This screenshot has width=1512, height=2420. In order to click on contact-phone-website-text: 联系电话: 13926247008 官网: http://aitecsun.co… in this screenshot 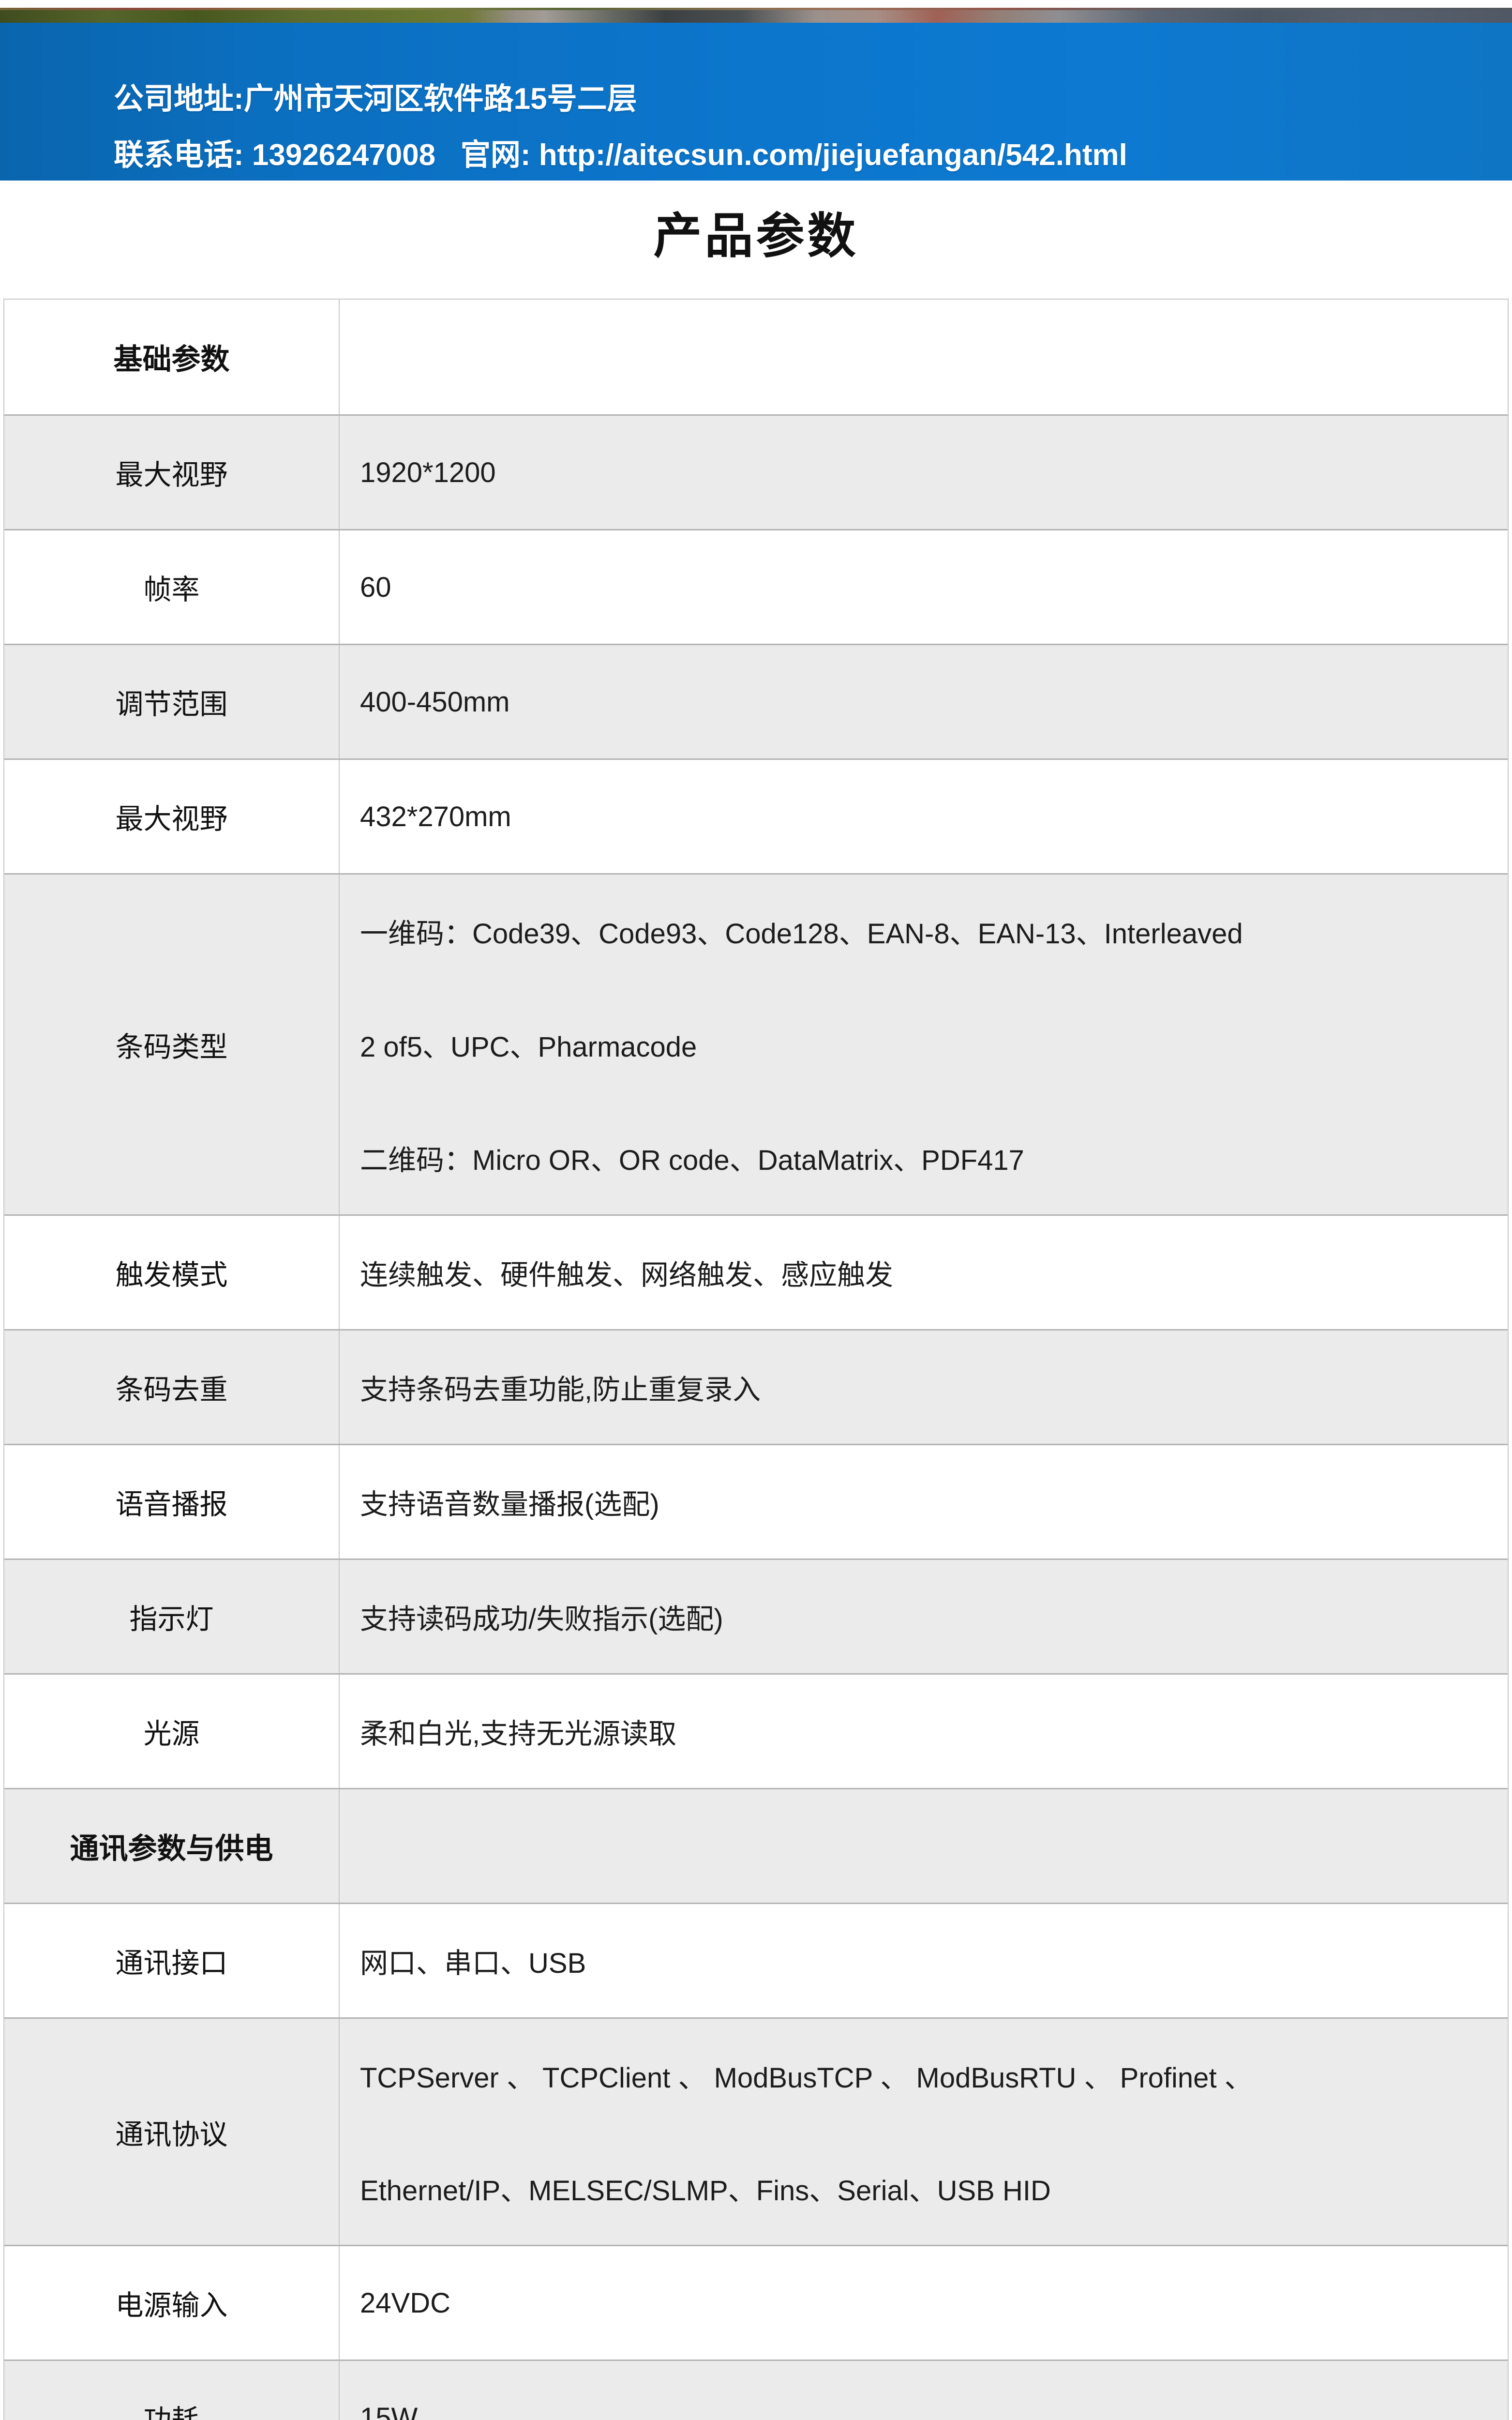, I will do `click(620, 155)`.